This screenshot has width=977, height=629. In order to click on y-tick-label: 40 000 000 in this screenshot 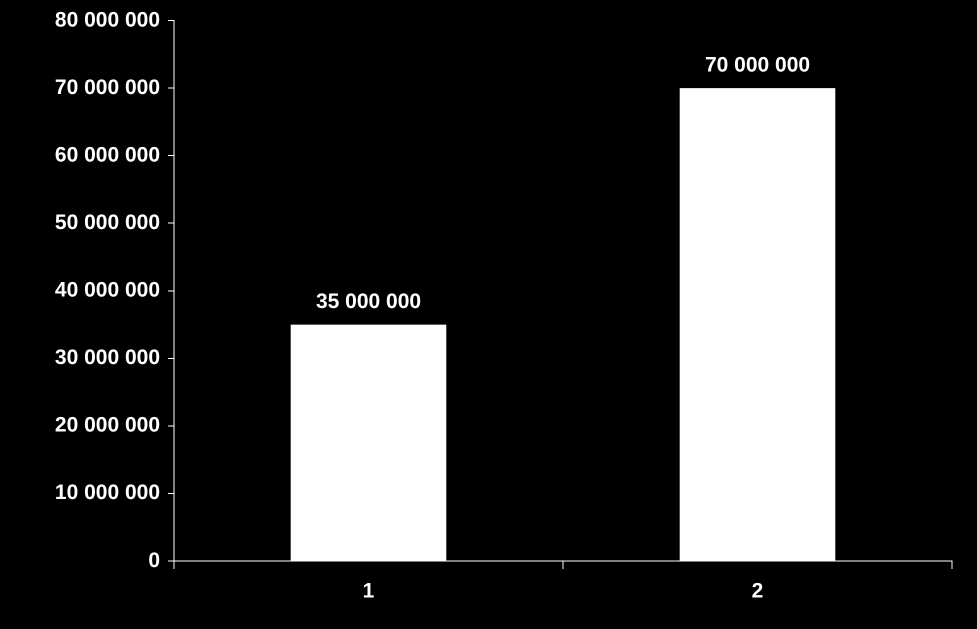, I will do `click(107, 290)`.